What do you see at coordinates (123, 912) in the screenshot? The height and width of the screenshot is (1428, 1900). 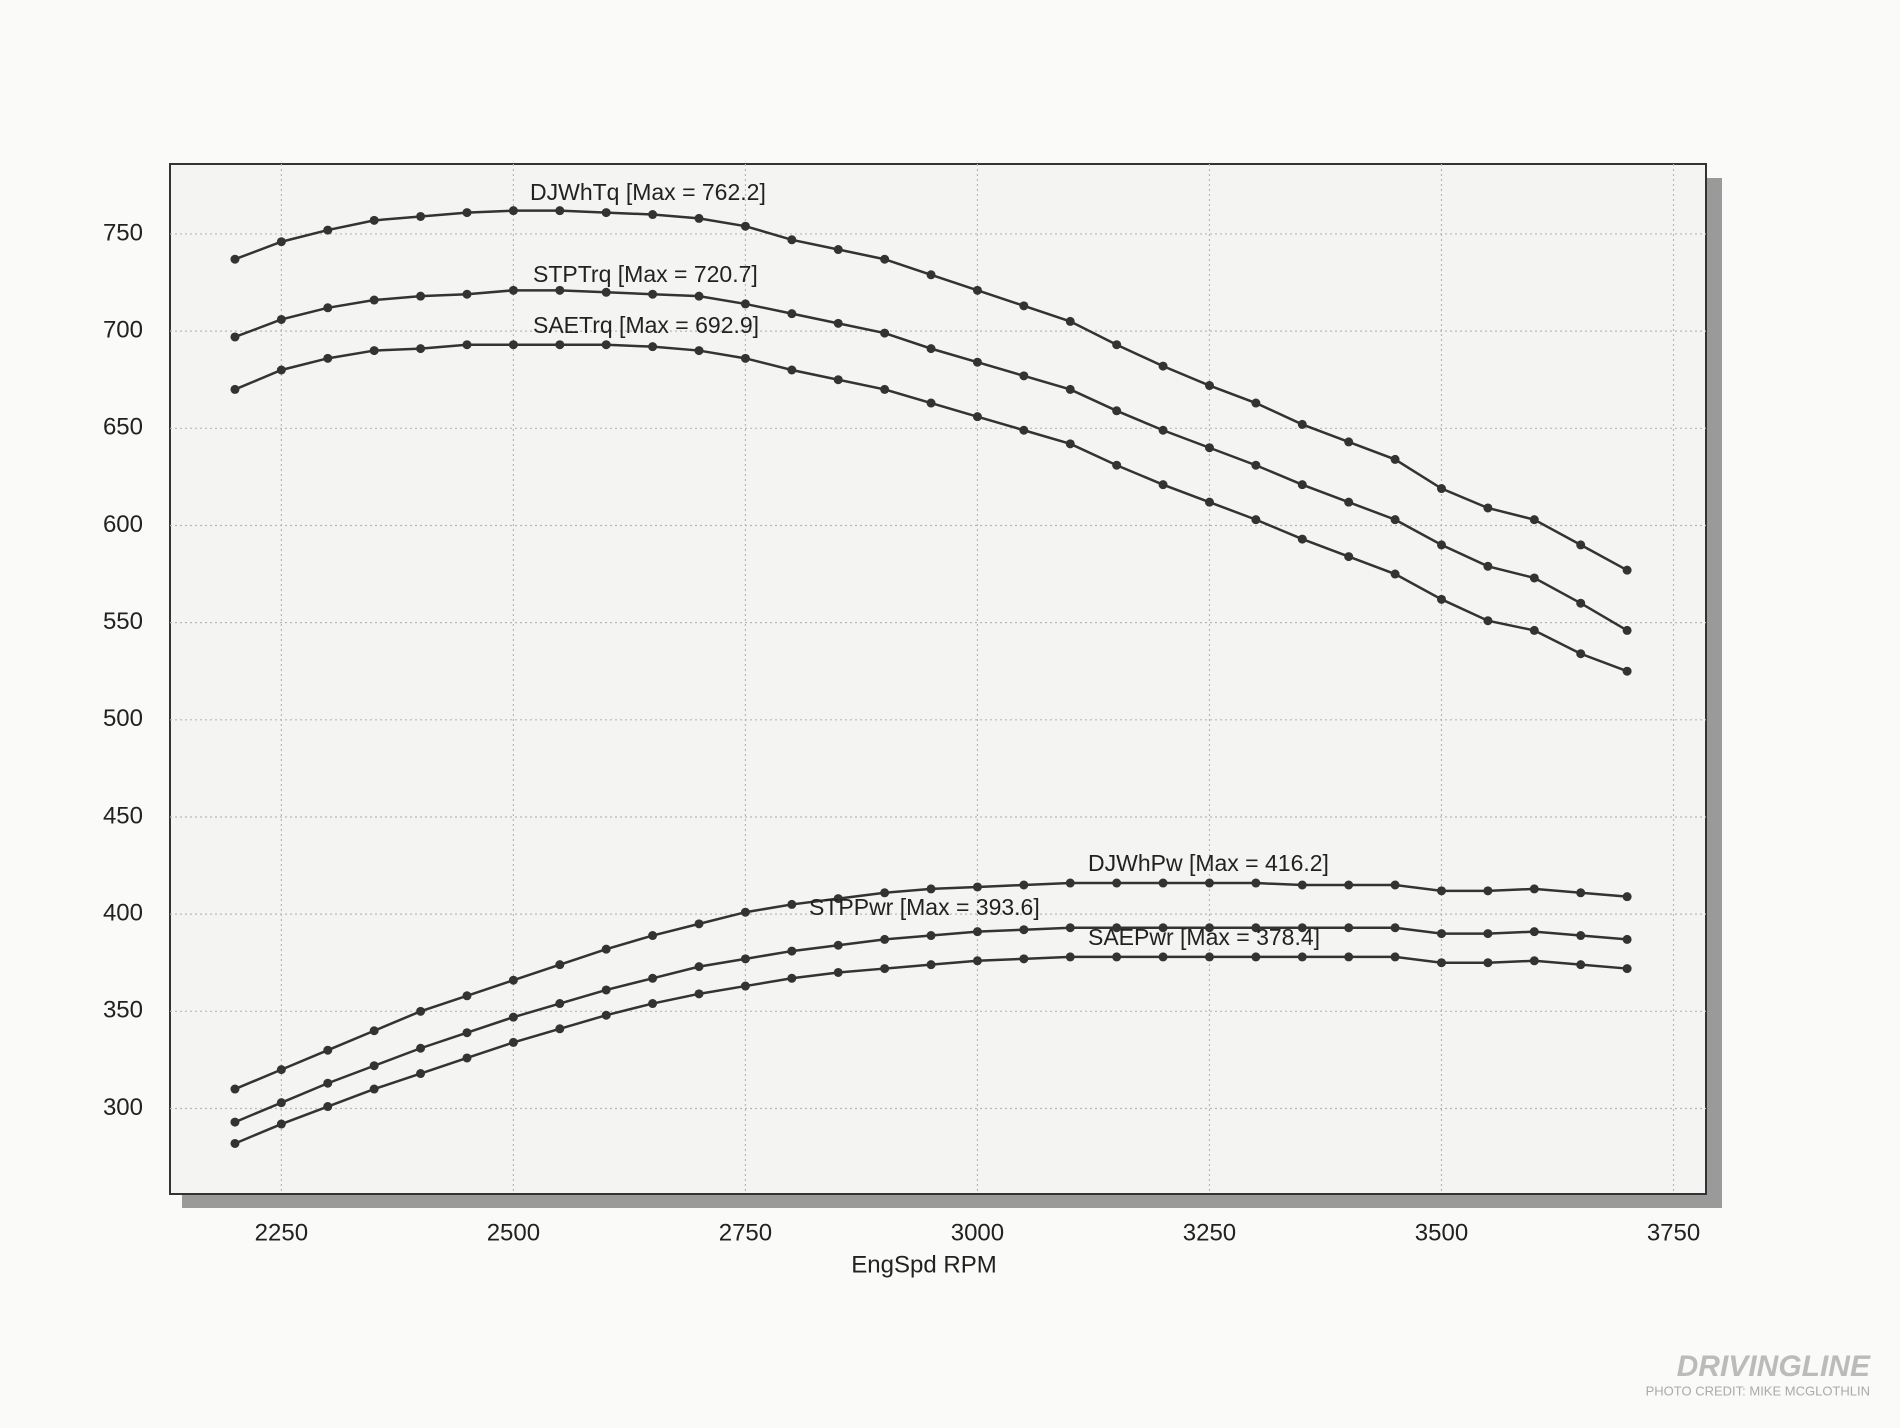 I see `y-tick-label: 400` at bounding box center [123, 912].